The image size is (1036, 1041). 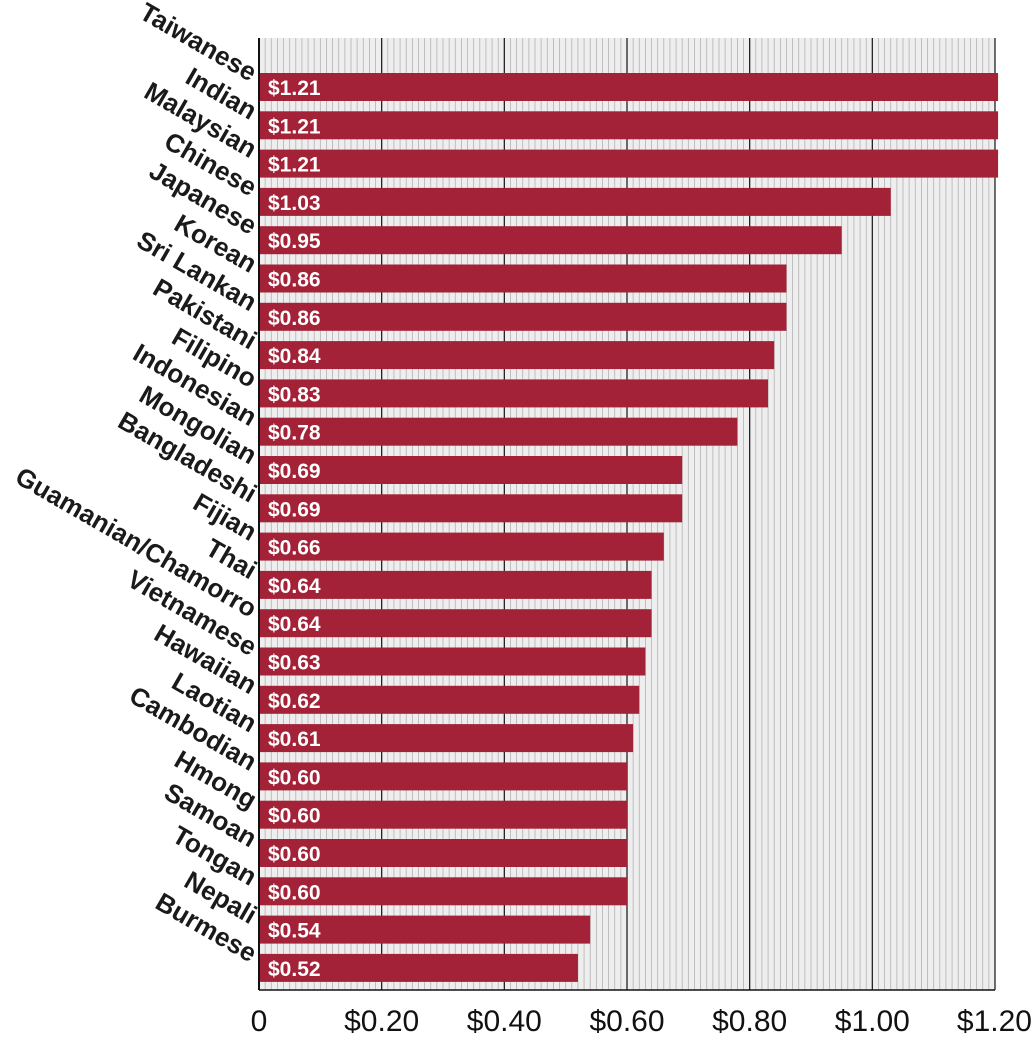 What do you see at coordinates (294, 241) in the screenshot?
I see `bar-value-label: $0.95` at bounding box center [294, 241].